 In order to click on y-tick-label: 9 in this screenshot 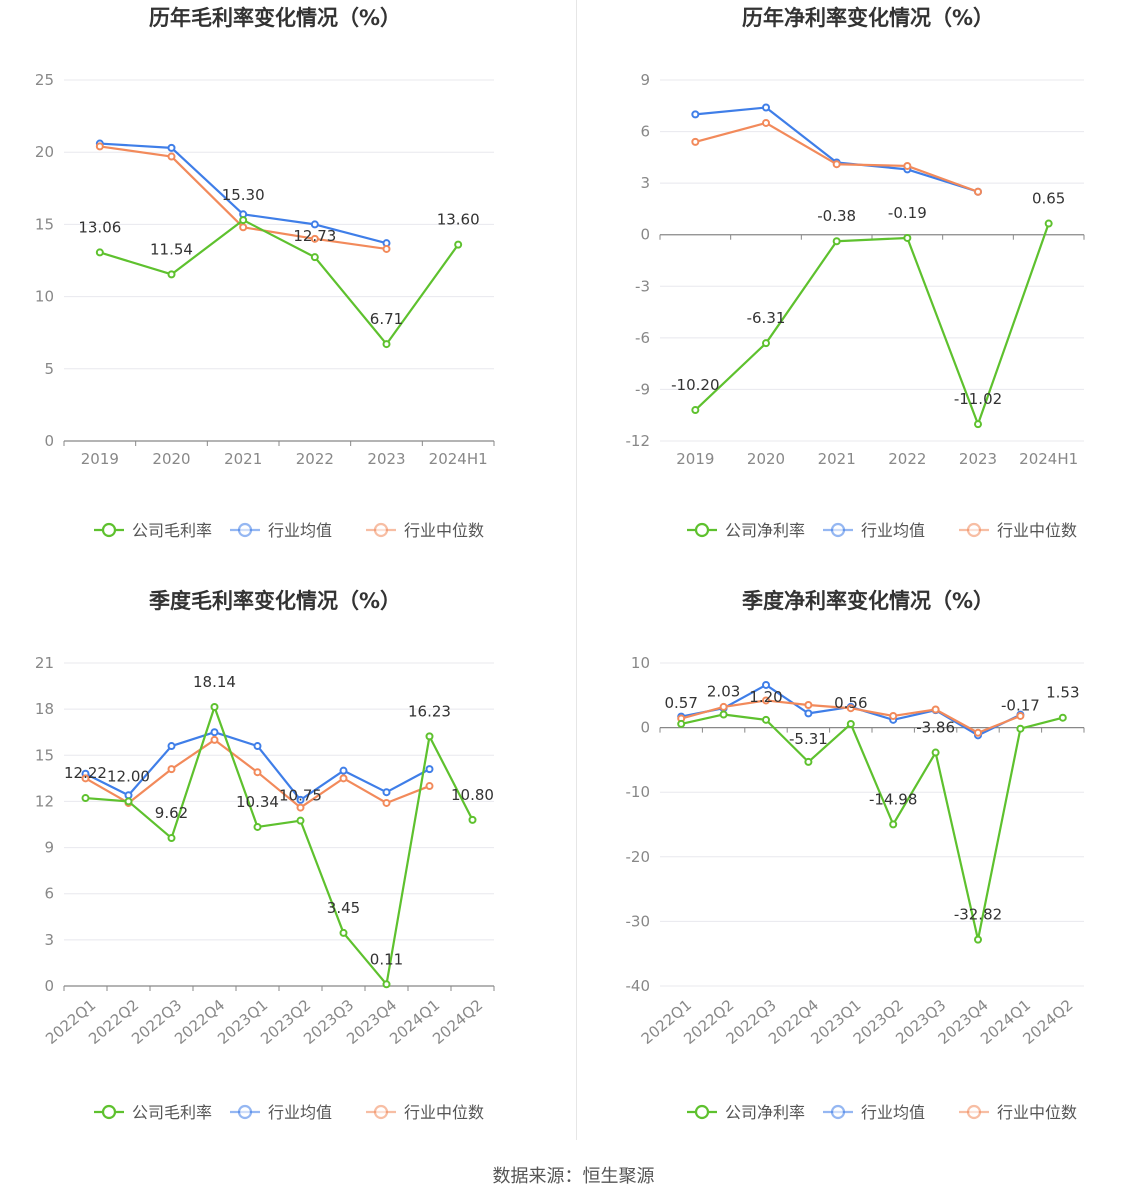, I will do `click(49, 848)`.